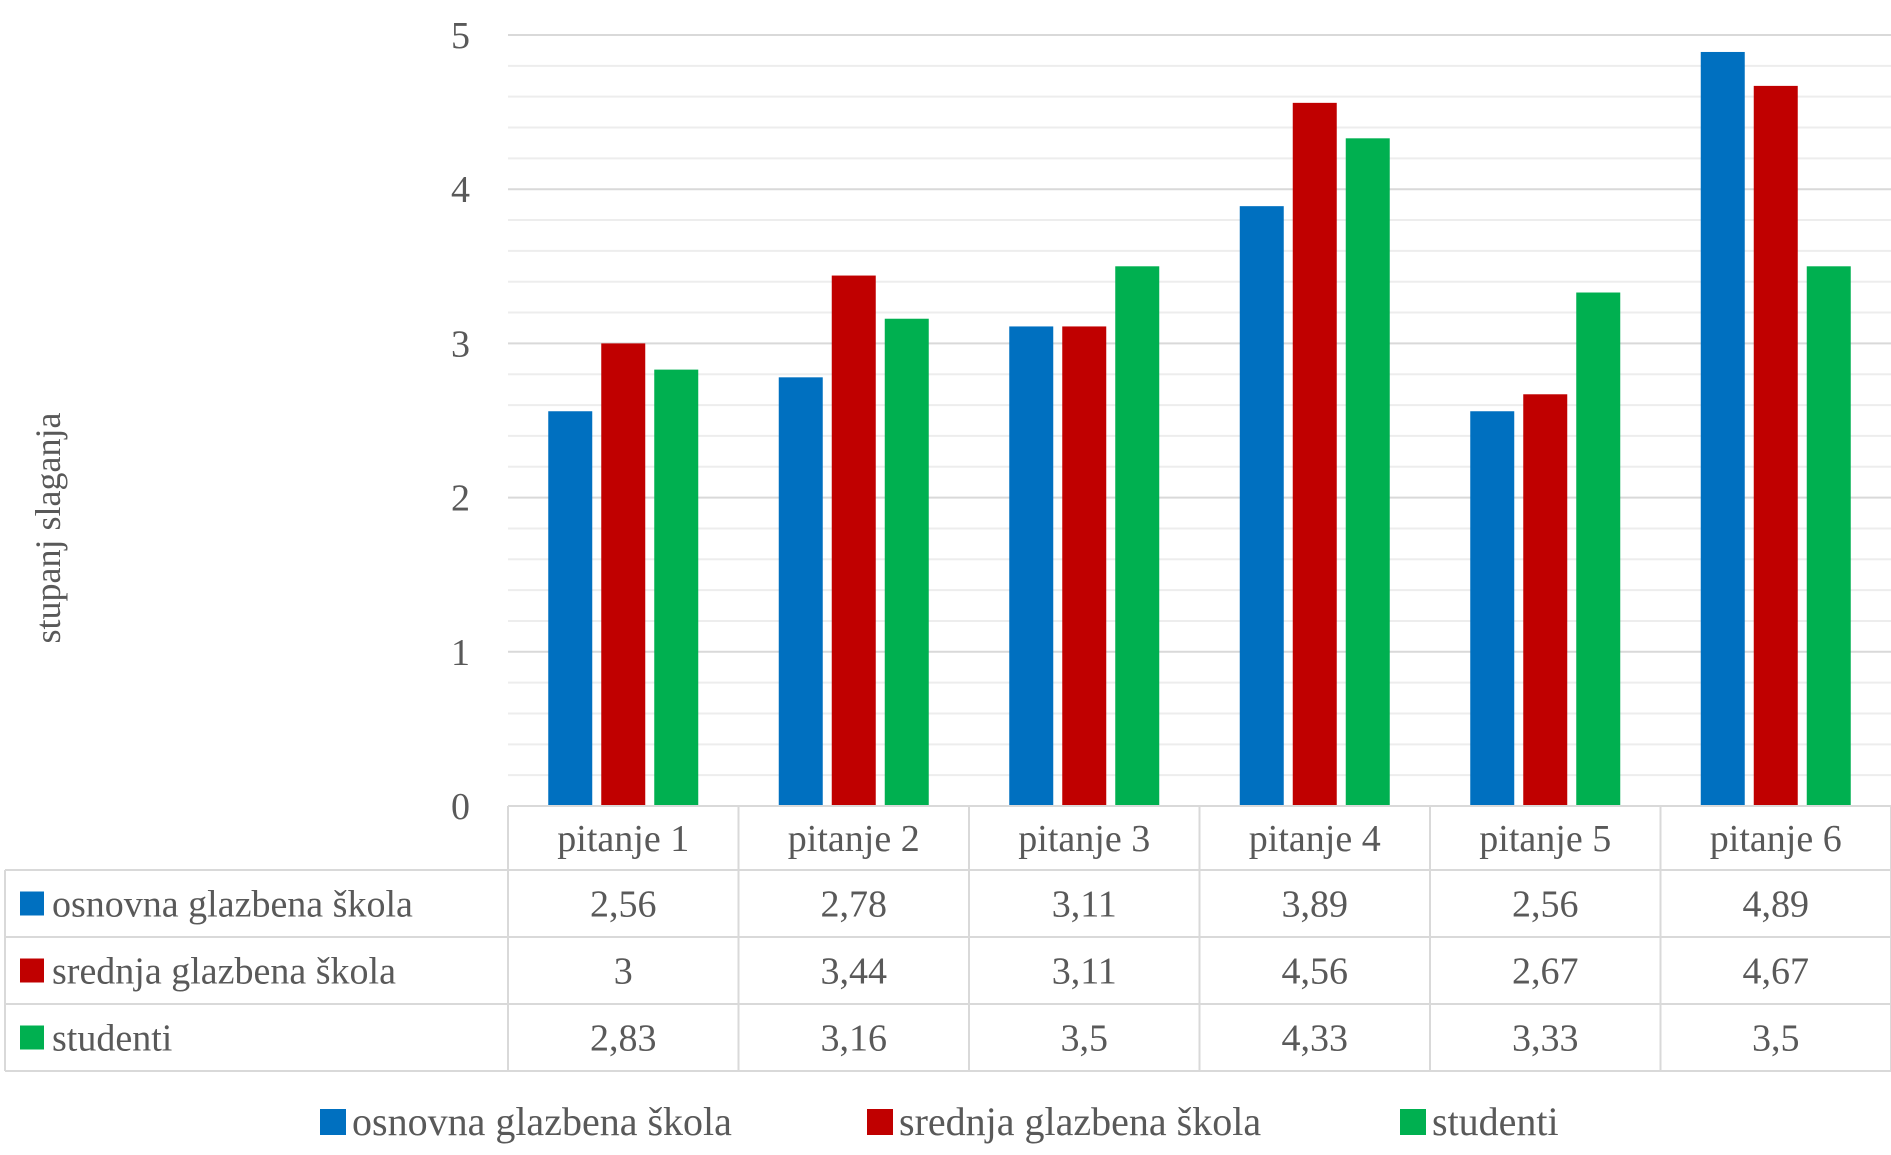 This screenshot has width=1891, height=1155. What do you see at coordinates (1080, 1121) in the screenshot?
I see `legend-label: srednja glazbena škola` at bounding box center [1080, 1121].